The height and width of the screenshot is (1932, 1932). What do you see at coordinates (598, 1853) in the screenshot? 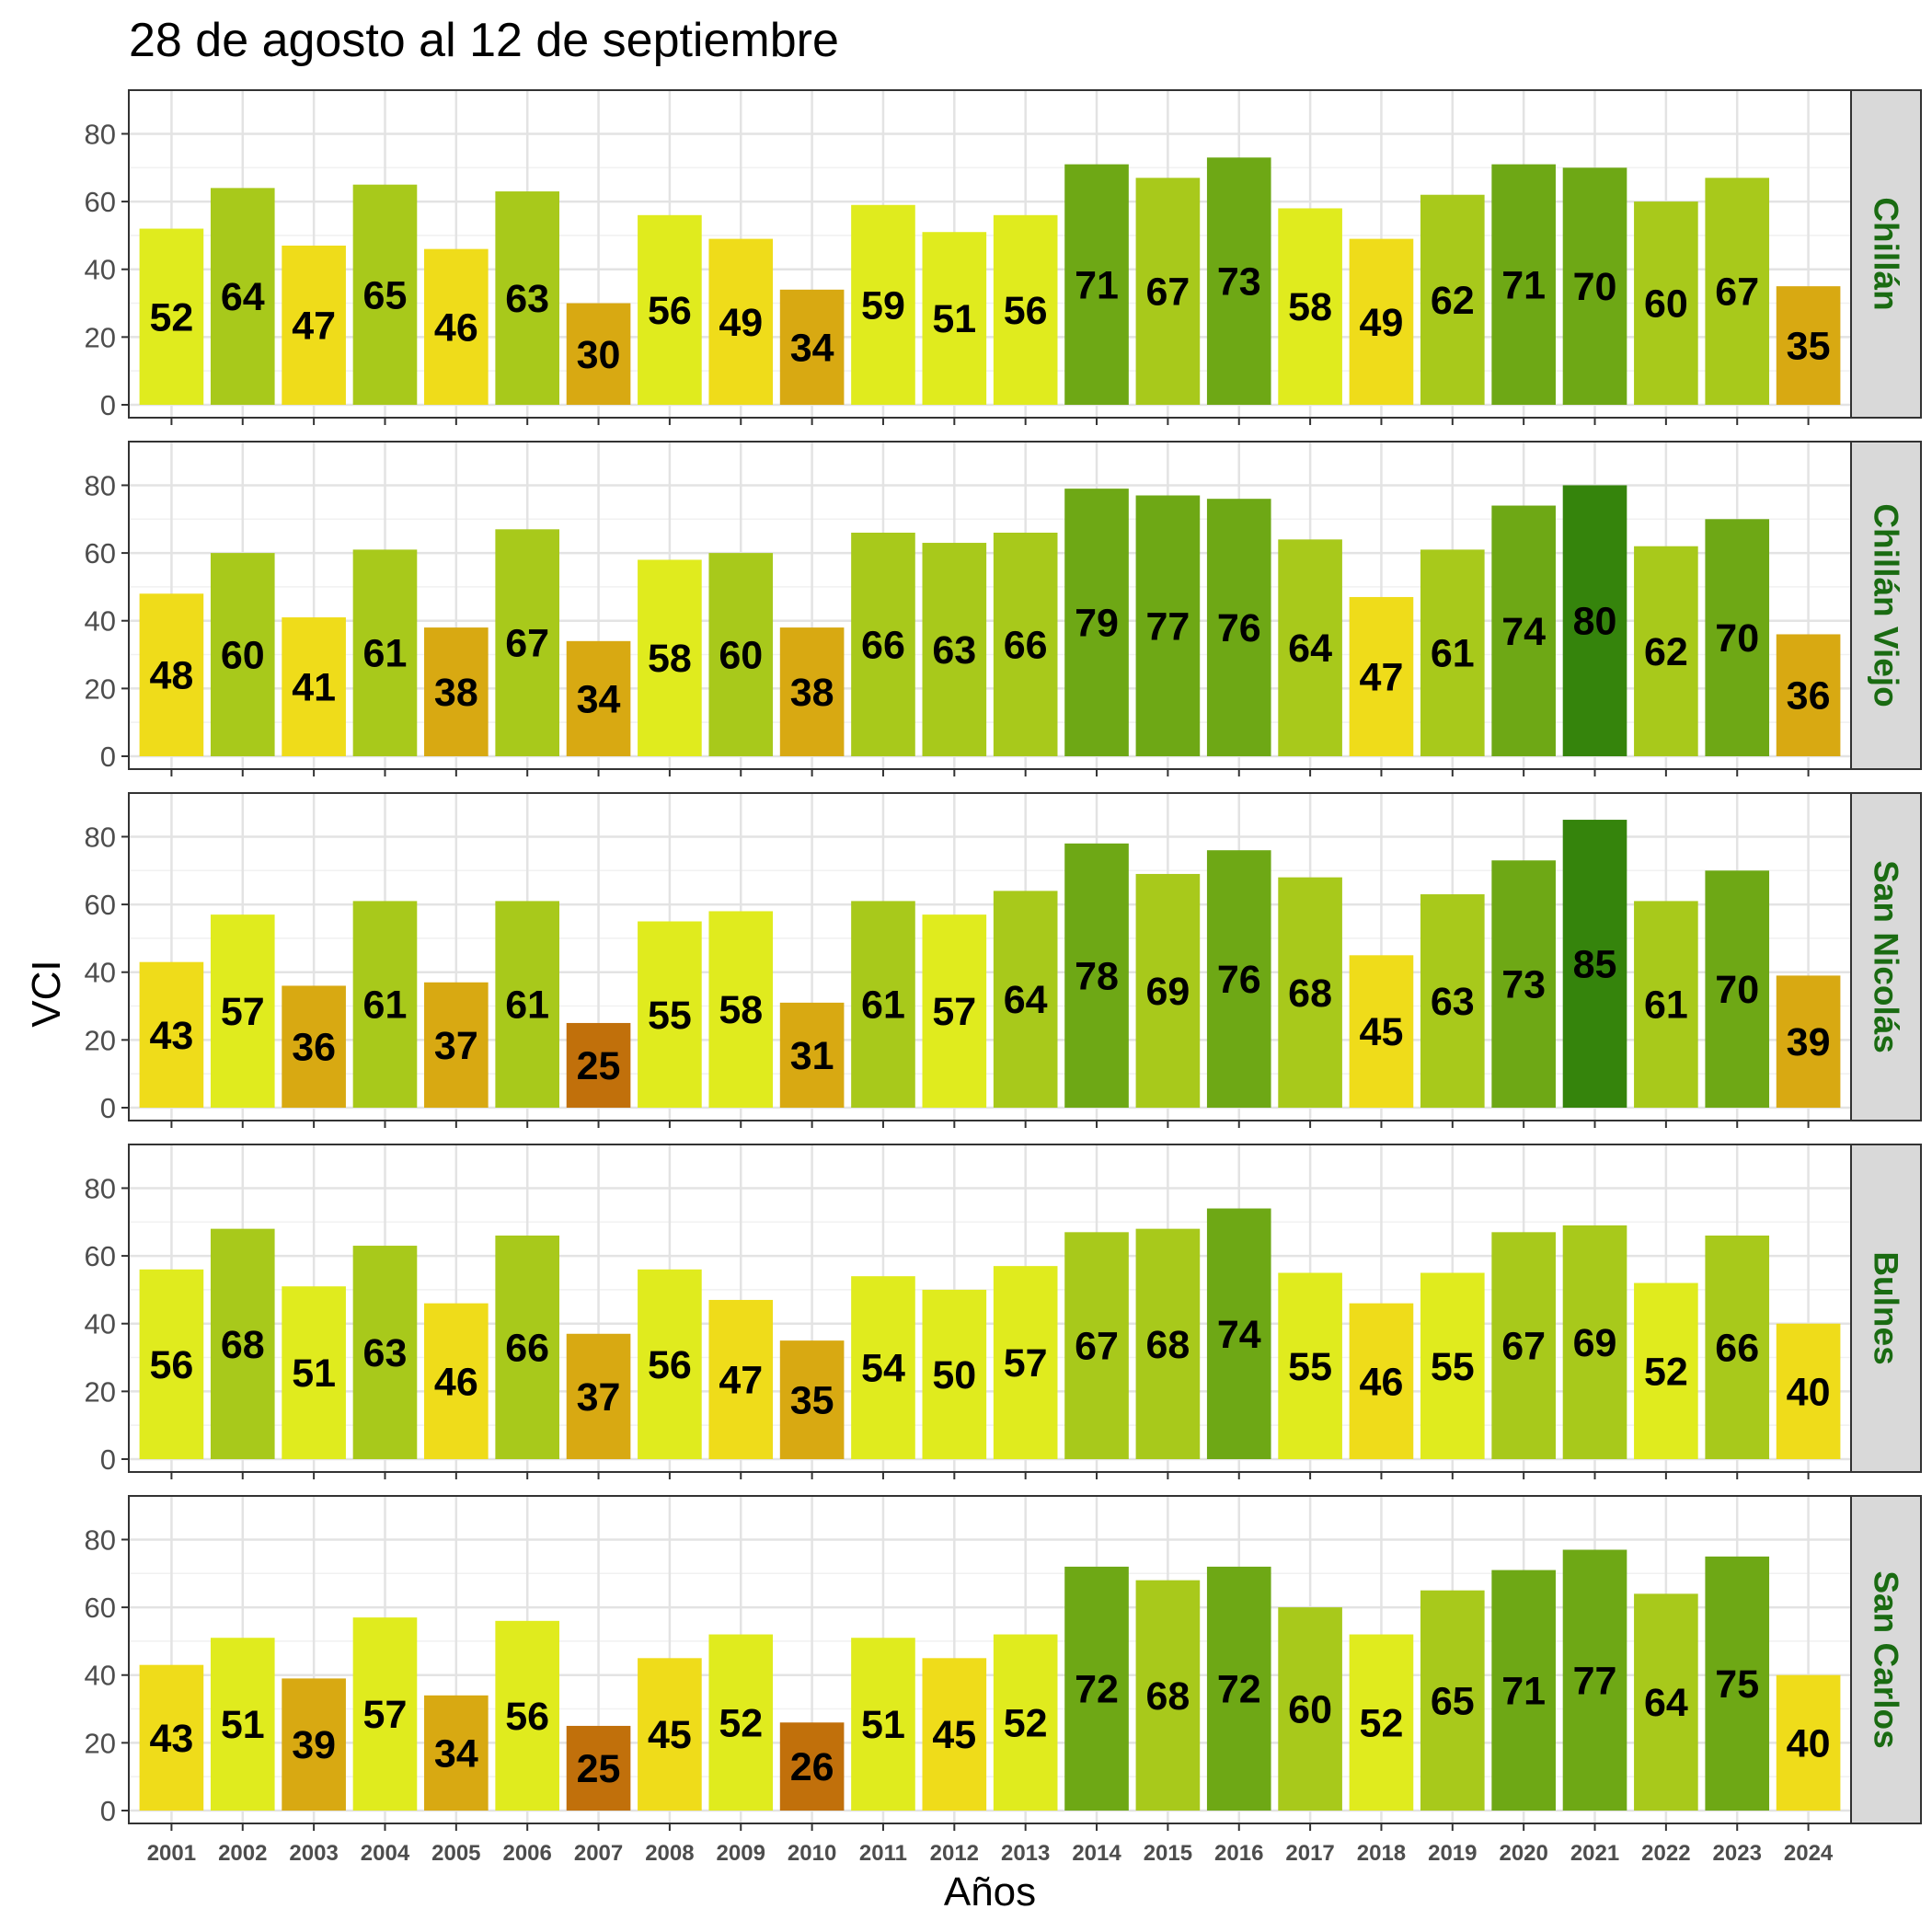
I see `x-tick-label: 2007` at bounding box center [598, 1853].